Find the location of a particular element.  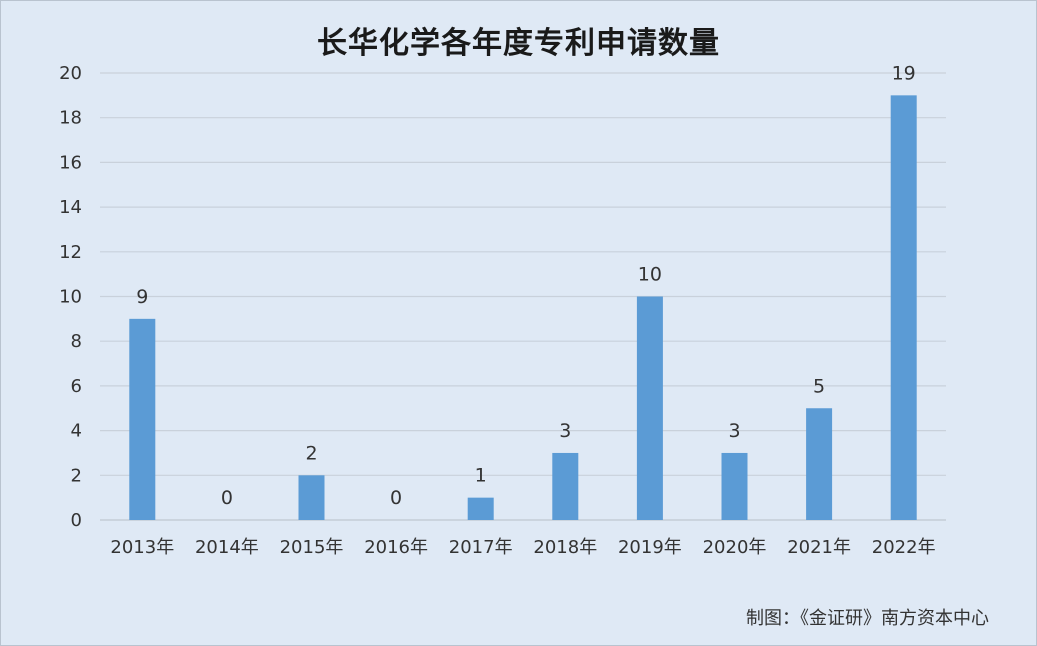

x-tick-label: 2019年 is located at coordinates (650, 547).